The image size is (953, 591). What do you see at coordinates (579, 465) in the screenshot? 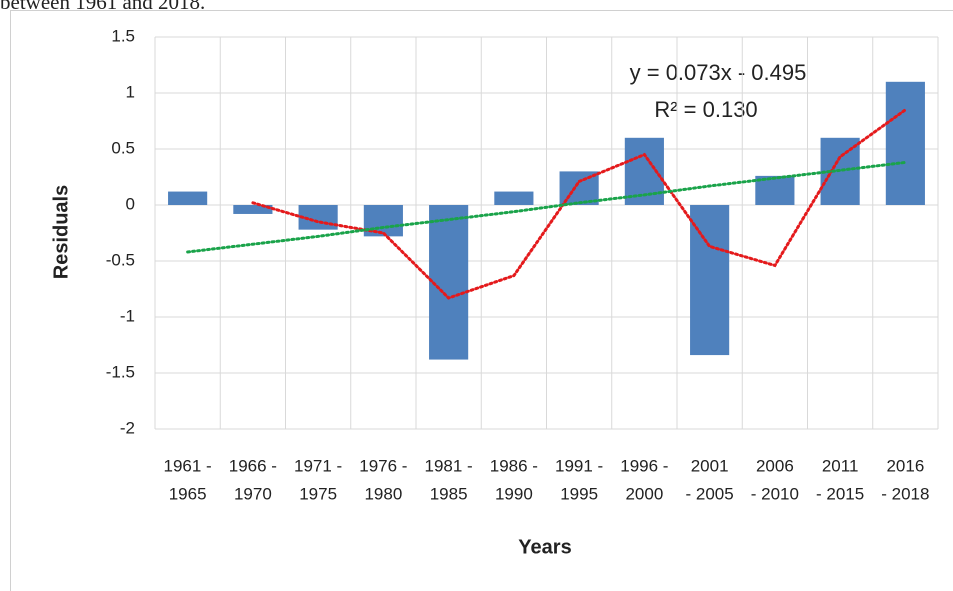
I see `x-tick-label: 1991 -` at bounding box center [579, 465].